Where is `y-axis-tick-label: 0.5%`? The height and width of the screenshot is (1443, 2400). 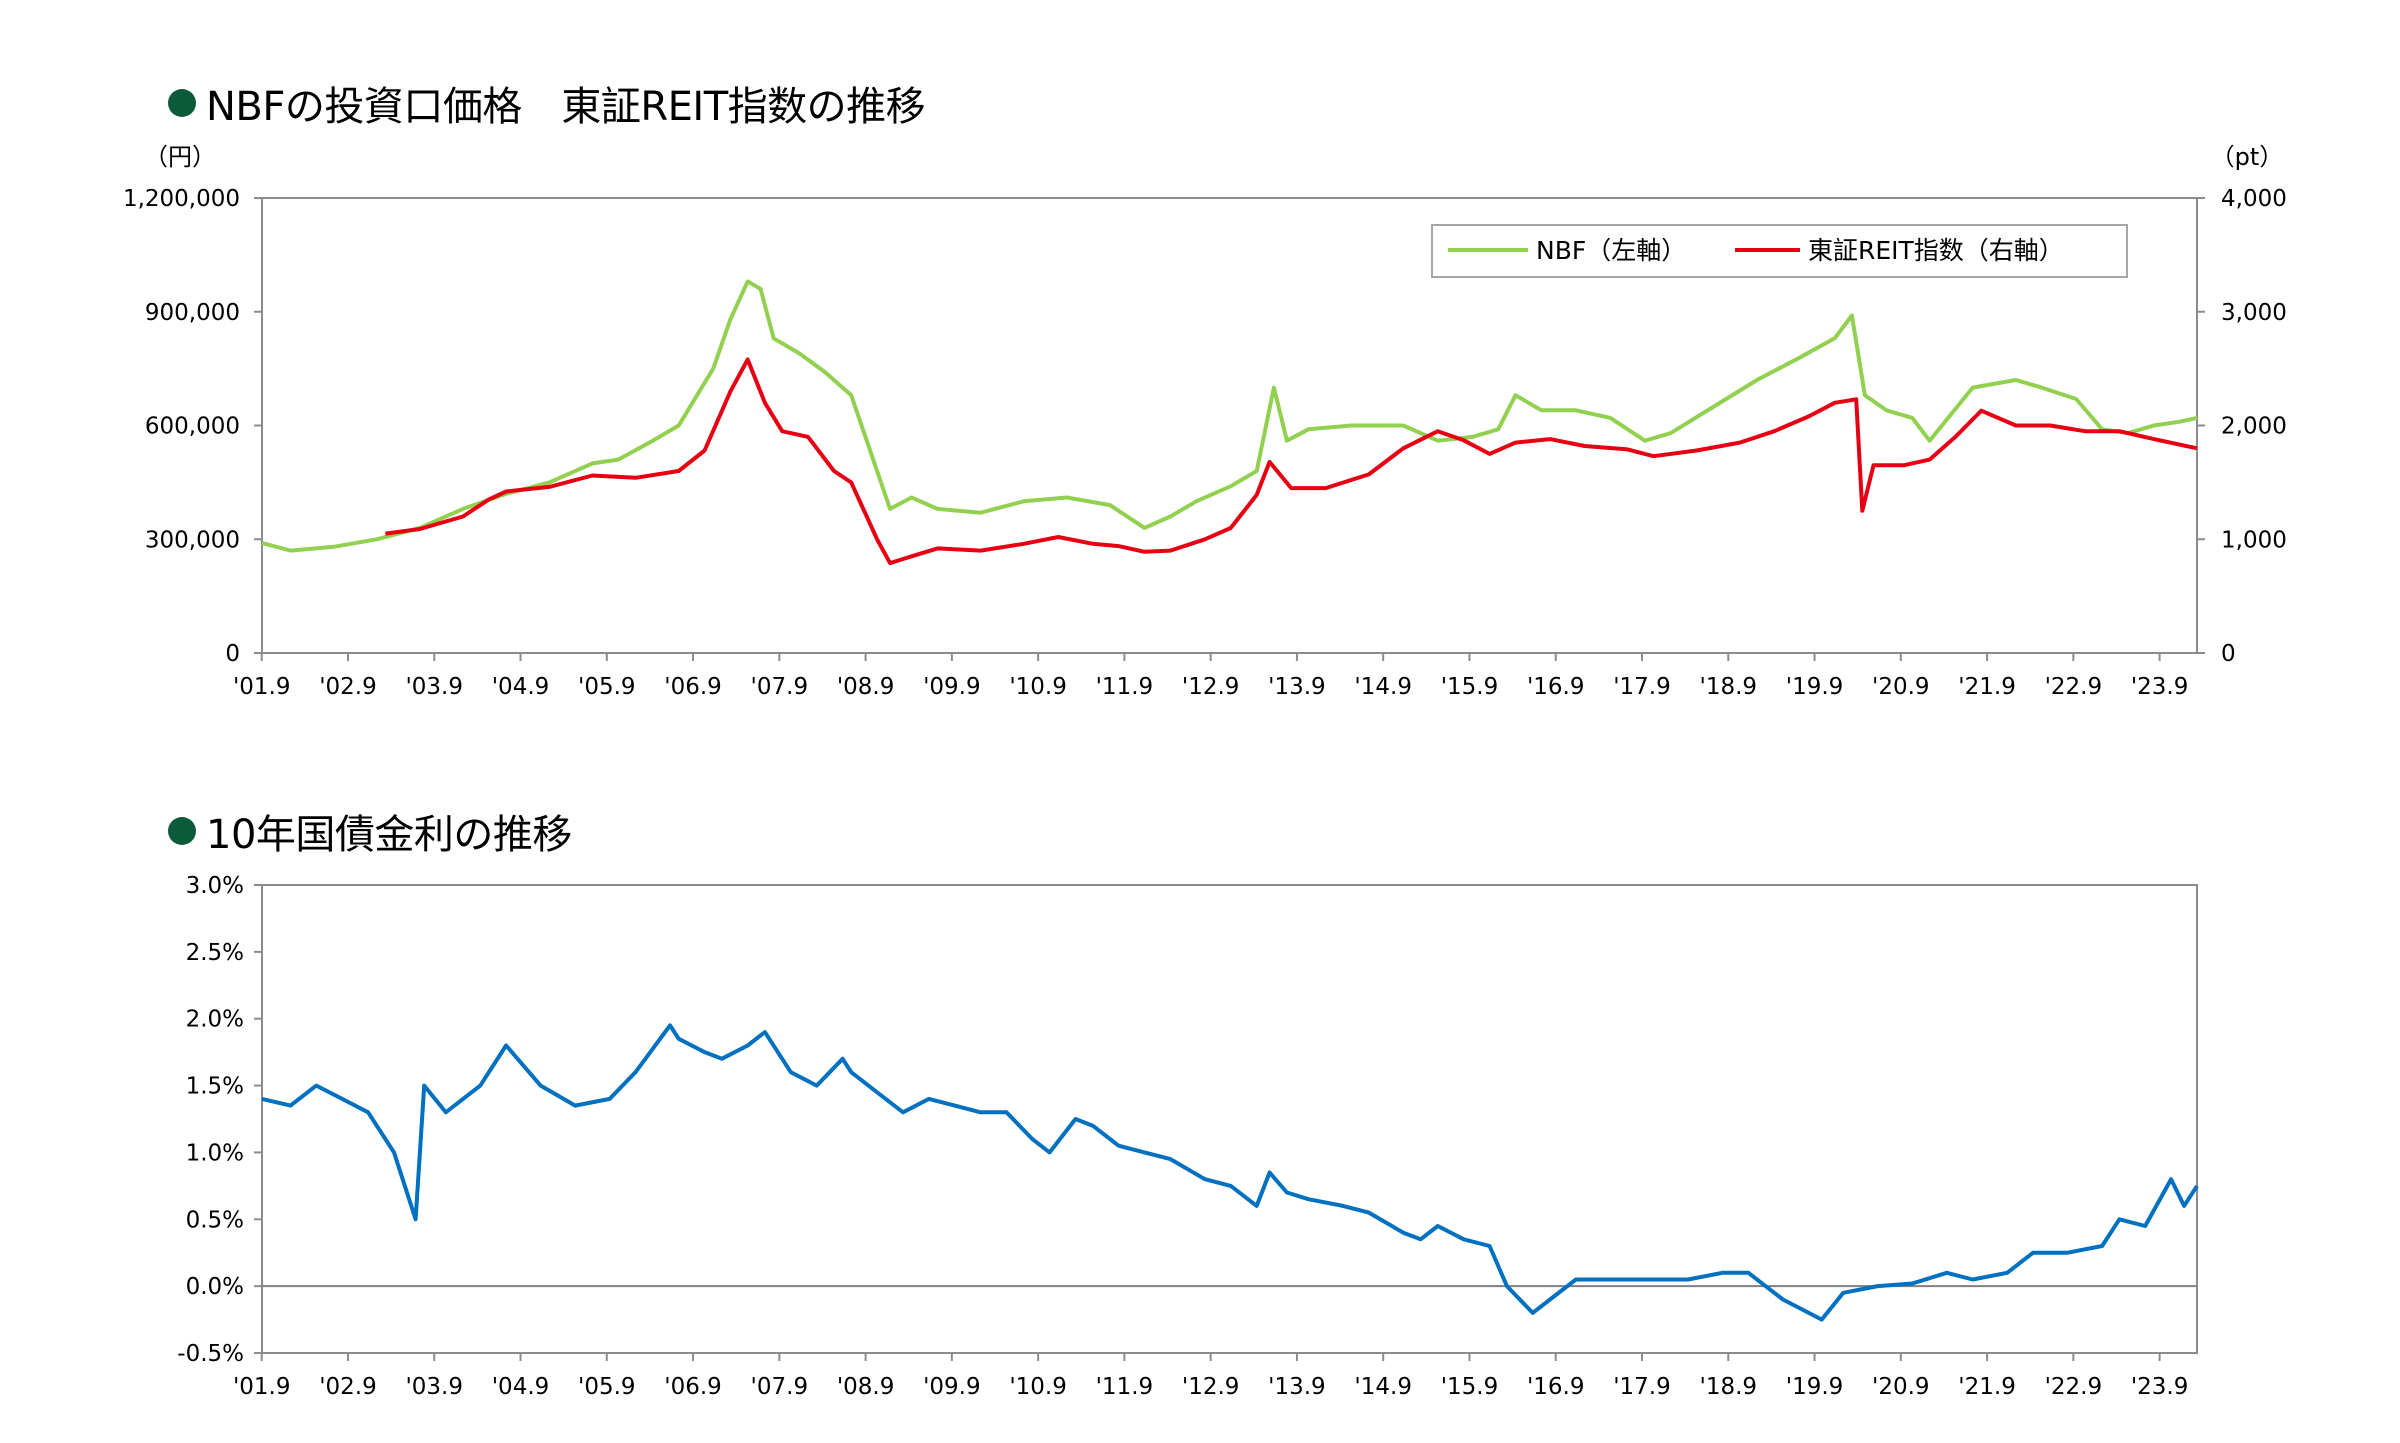 y-axis-tick-label: 0.5% is located at coordinates (215, 1220).